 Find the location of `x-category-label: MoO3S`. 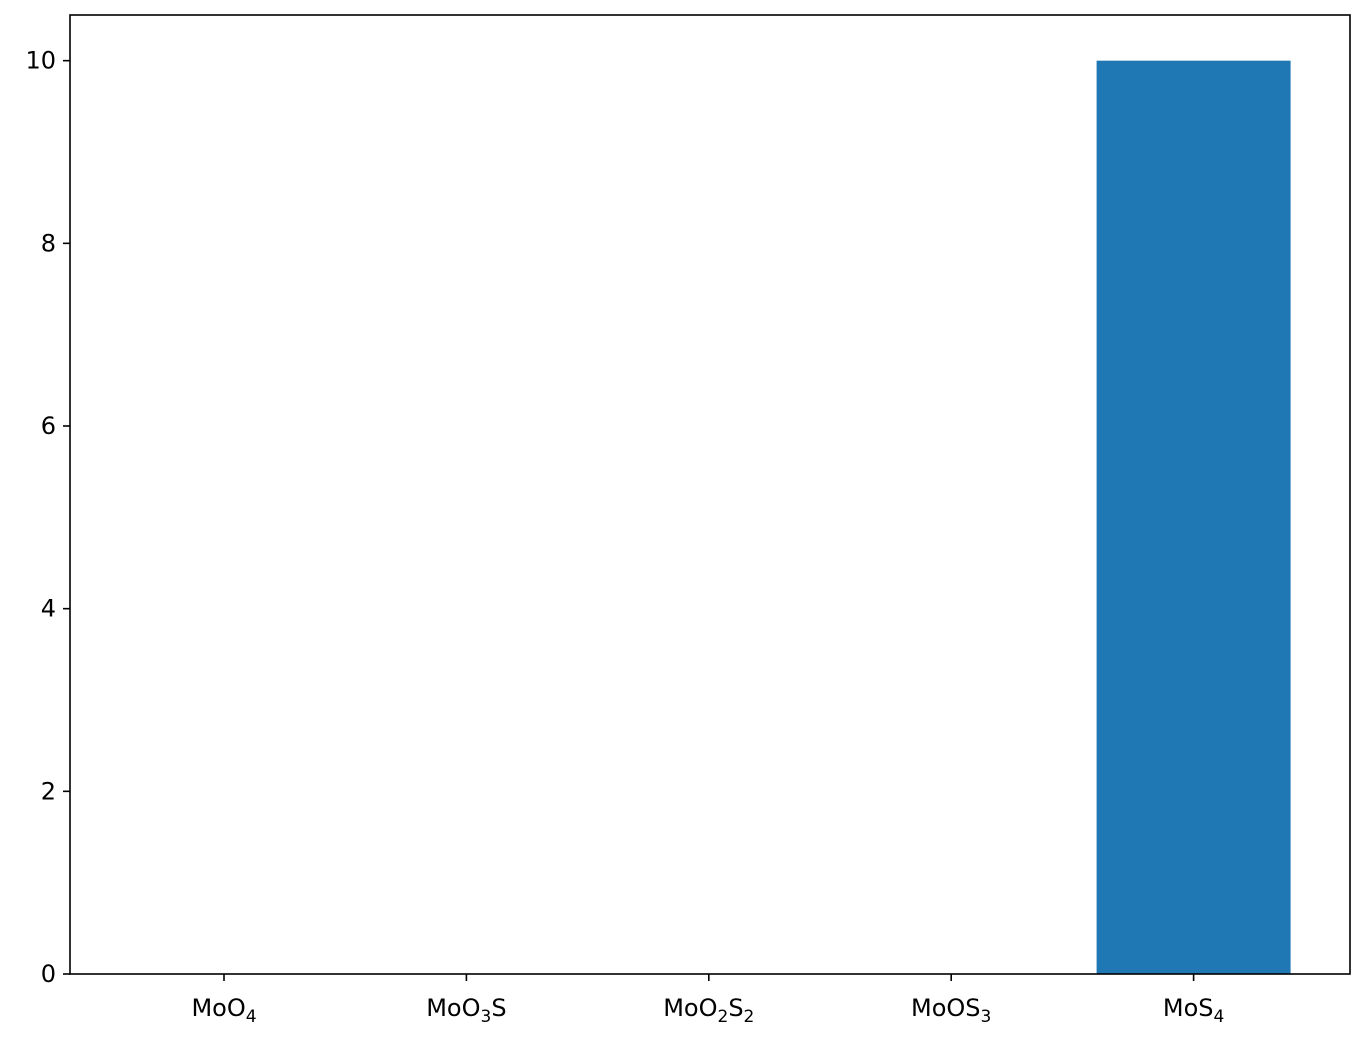

x-category-label: MoO3S is located at coordinates (466, 1010).